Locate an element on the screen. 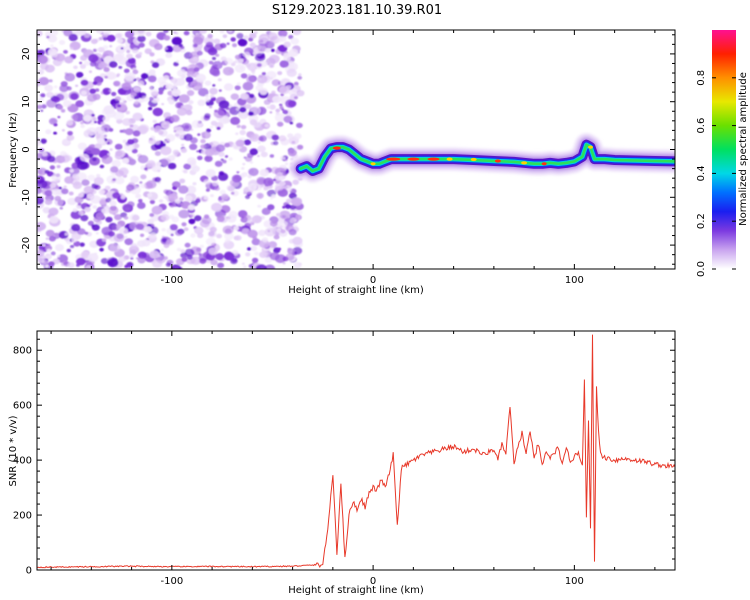 This screenshot has width=750, height=600. x-tick-label: -100 is located at coordinates (171, 280).